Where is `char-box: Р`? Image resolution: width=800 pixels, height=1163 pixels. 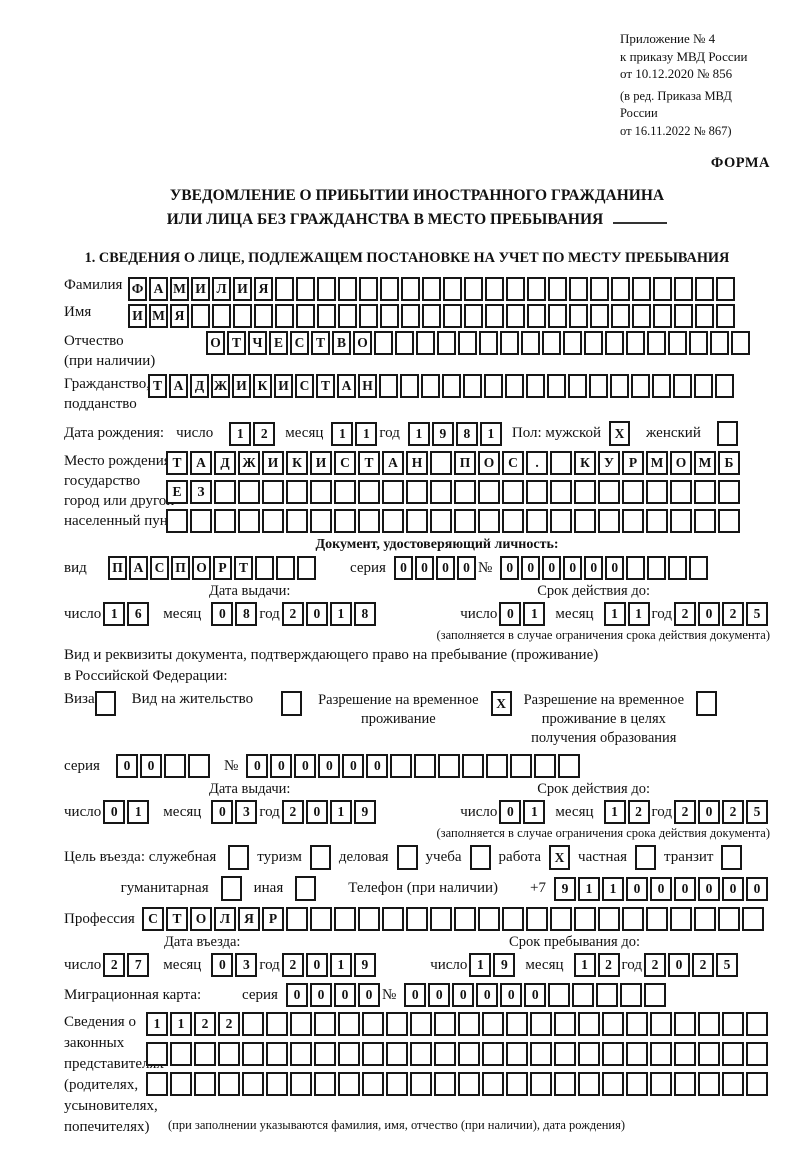
char-box: Р is located at coordinates (222, 568).